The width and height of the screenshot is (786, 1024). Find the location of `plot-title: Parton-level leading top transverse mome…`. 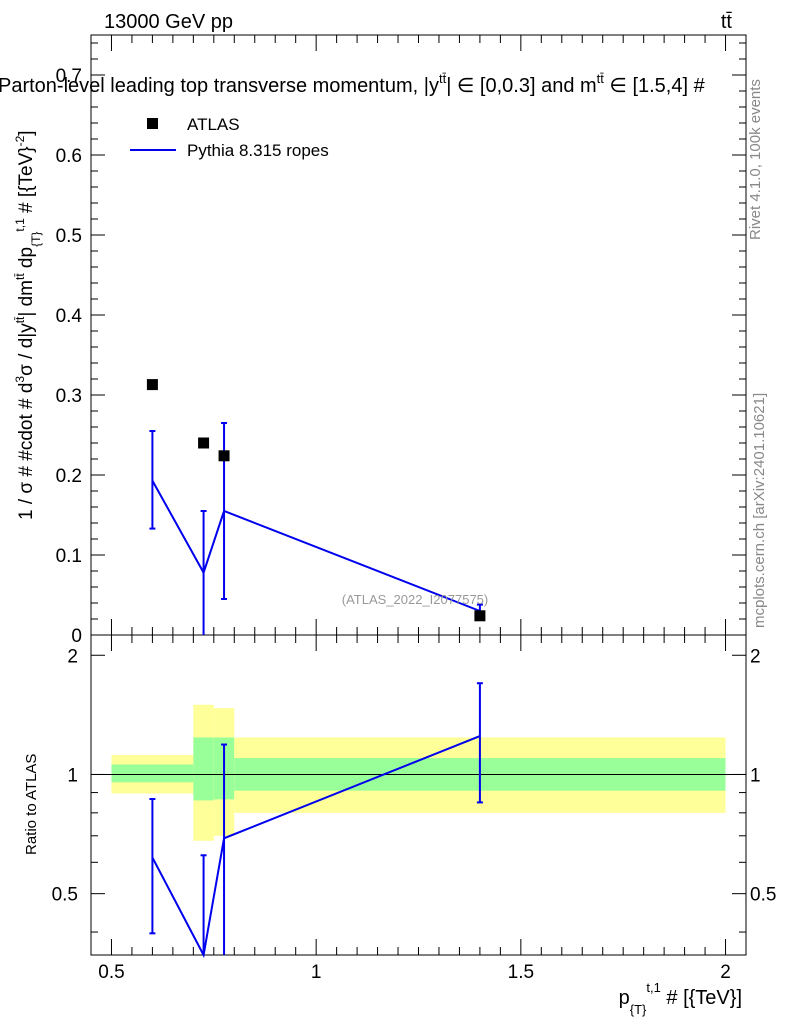

plot-title: Parton-level leading top transverse mome… is located at coordinates (353, 84).